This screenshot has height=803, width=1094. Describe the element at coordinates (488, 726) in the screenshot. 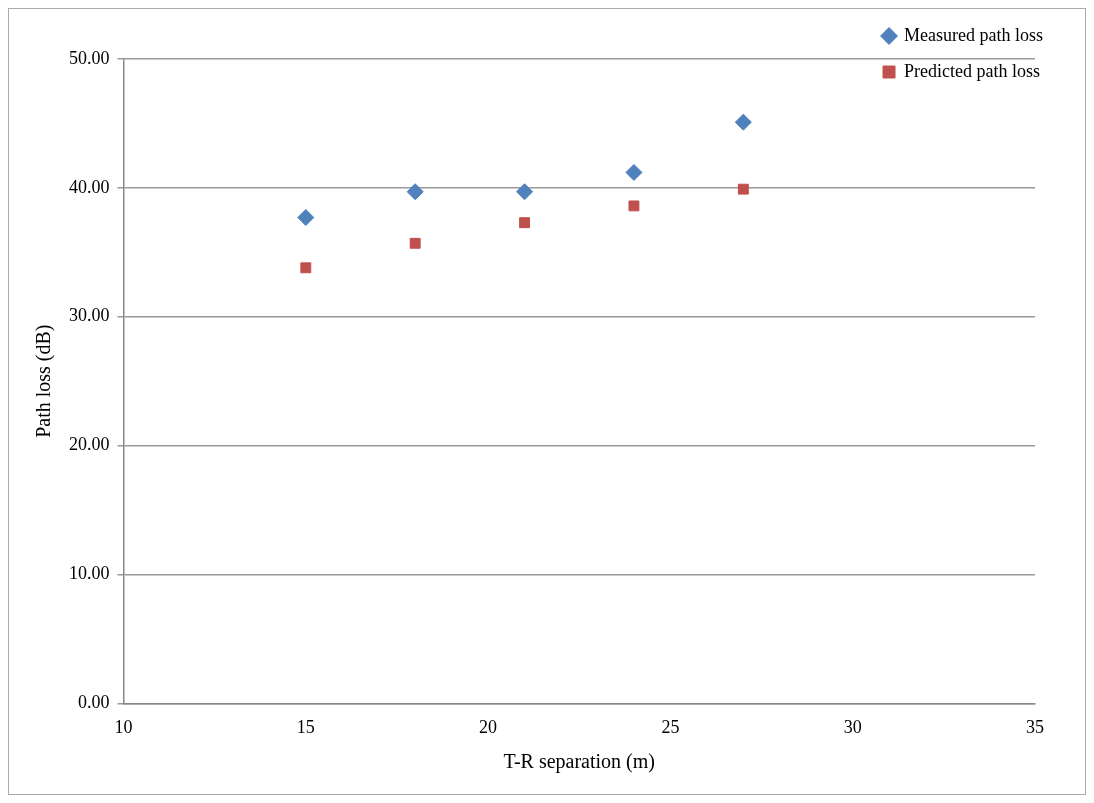

I see `x-tick-label: 20` at that location.